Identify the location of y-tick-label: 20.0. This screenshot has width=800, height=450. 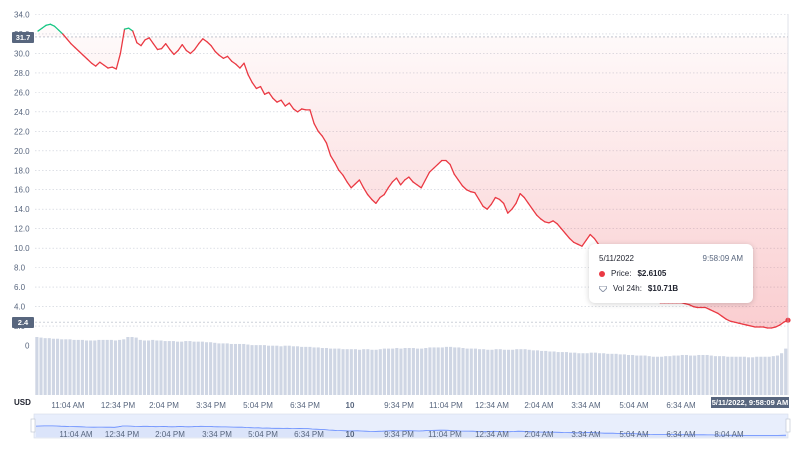
(22, 151).